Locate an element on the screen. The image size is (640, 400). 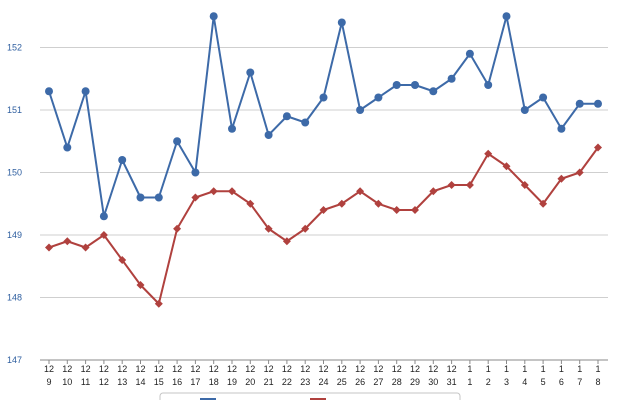
x-tick-label-day: 6 is located at coordinates (561, 382).